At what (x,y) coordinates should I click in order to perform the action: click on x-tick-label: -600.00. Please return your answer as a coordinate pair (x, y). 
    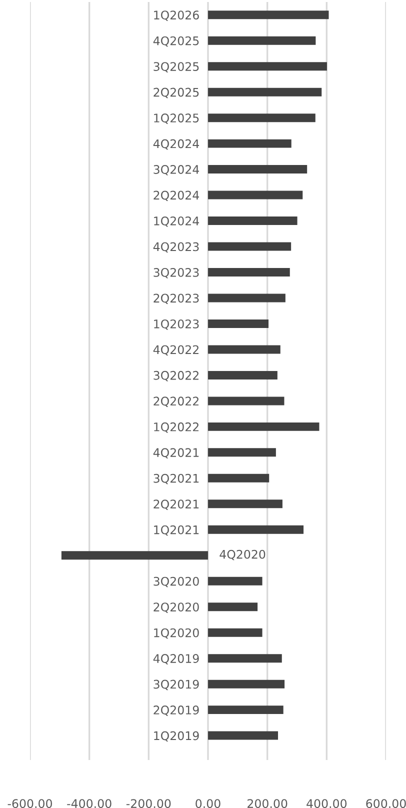
    Looking at the image, I should click on (30, 803).